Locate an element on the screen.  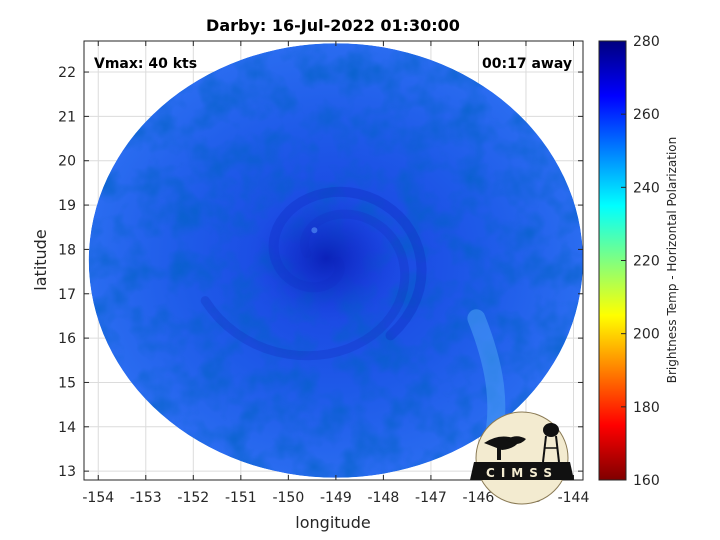
cimss-logo: CIMSS is located at coordinates (522, 458).